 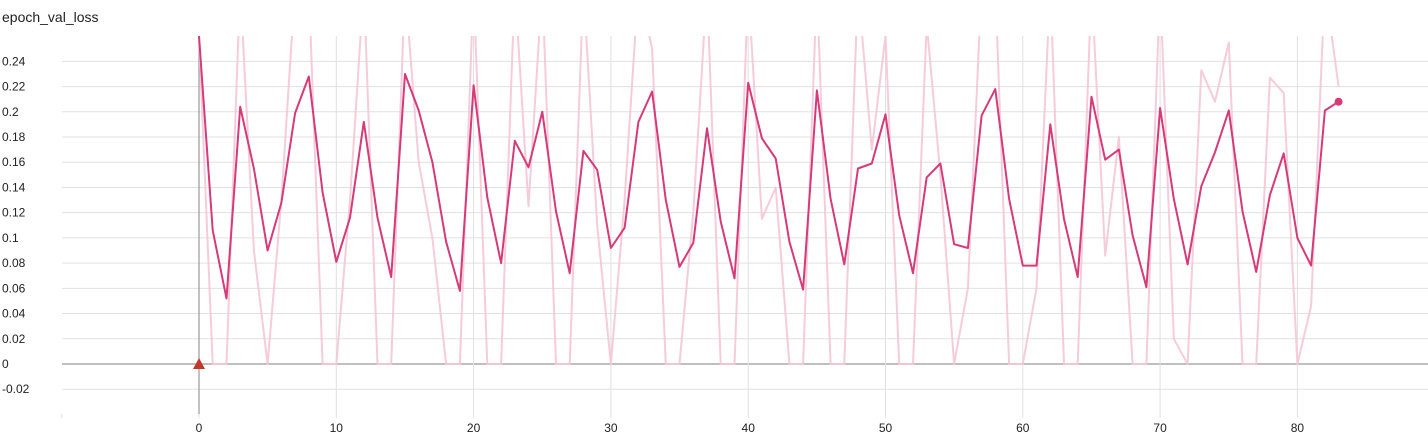 I want to click on y-tick-label: 0.1, so click(x=10, y=238).